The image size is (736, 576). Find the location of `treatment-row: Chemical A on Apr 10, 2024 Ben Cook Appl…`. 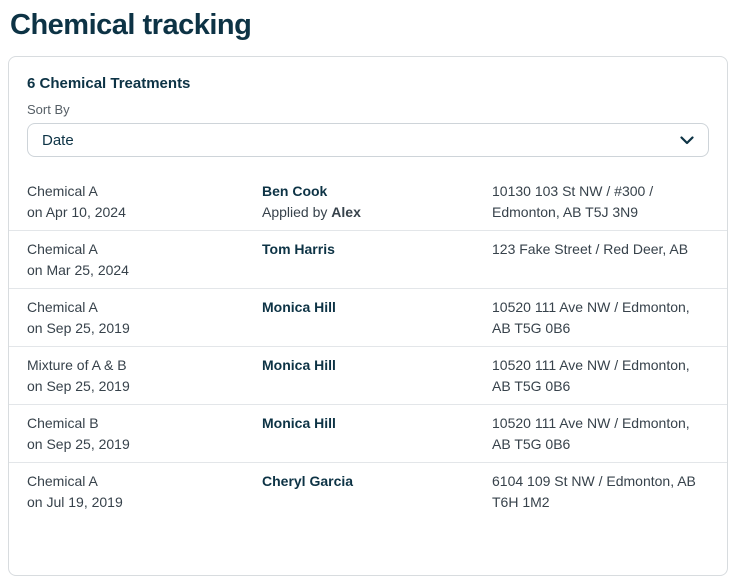

treatment-row: Chemical A on Apr 10, 2024 Ben Cook Appl… is located at coordinates (368, 201).